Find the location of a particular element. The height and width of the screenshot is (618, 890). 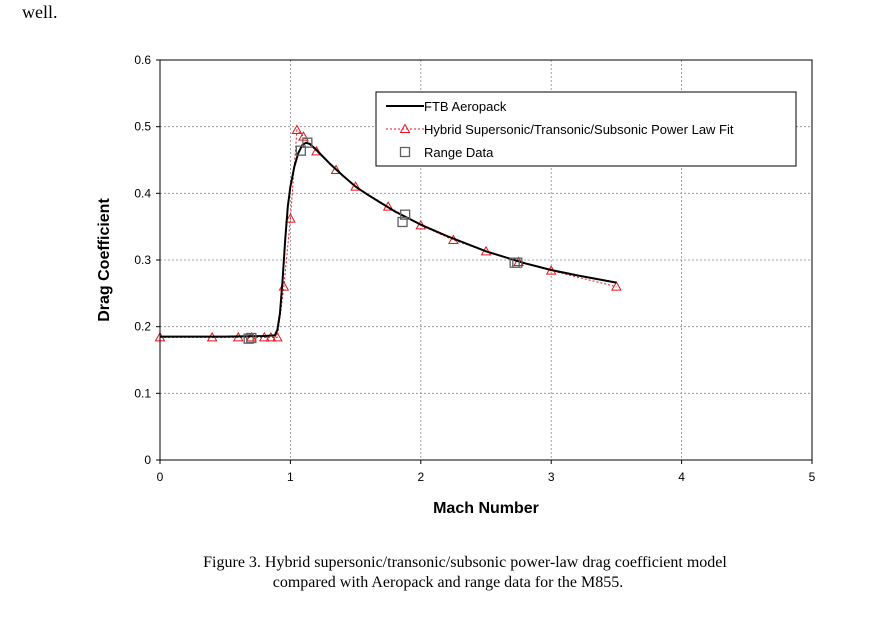

y-tick-label: 0.2 is located at coordinates (142, 327).